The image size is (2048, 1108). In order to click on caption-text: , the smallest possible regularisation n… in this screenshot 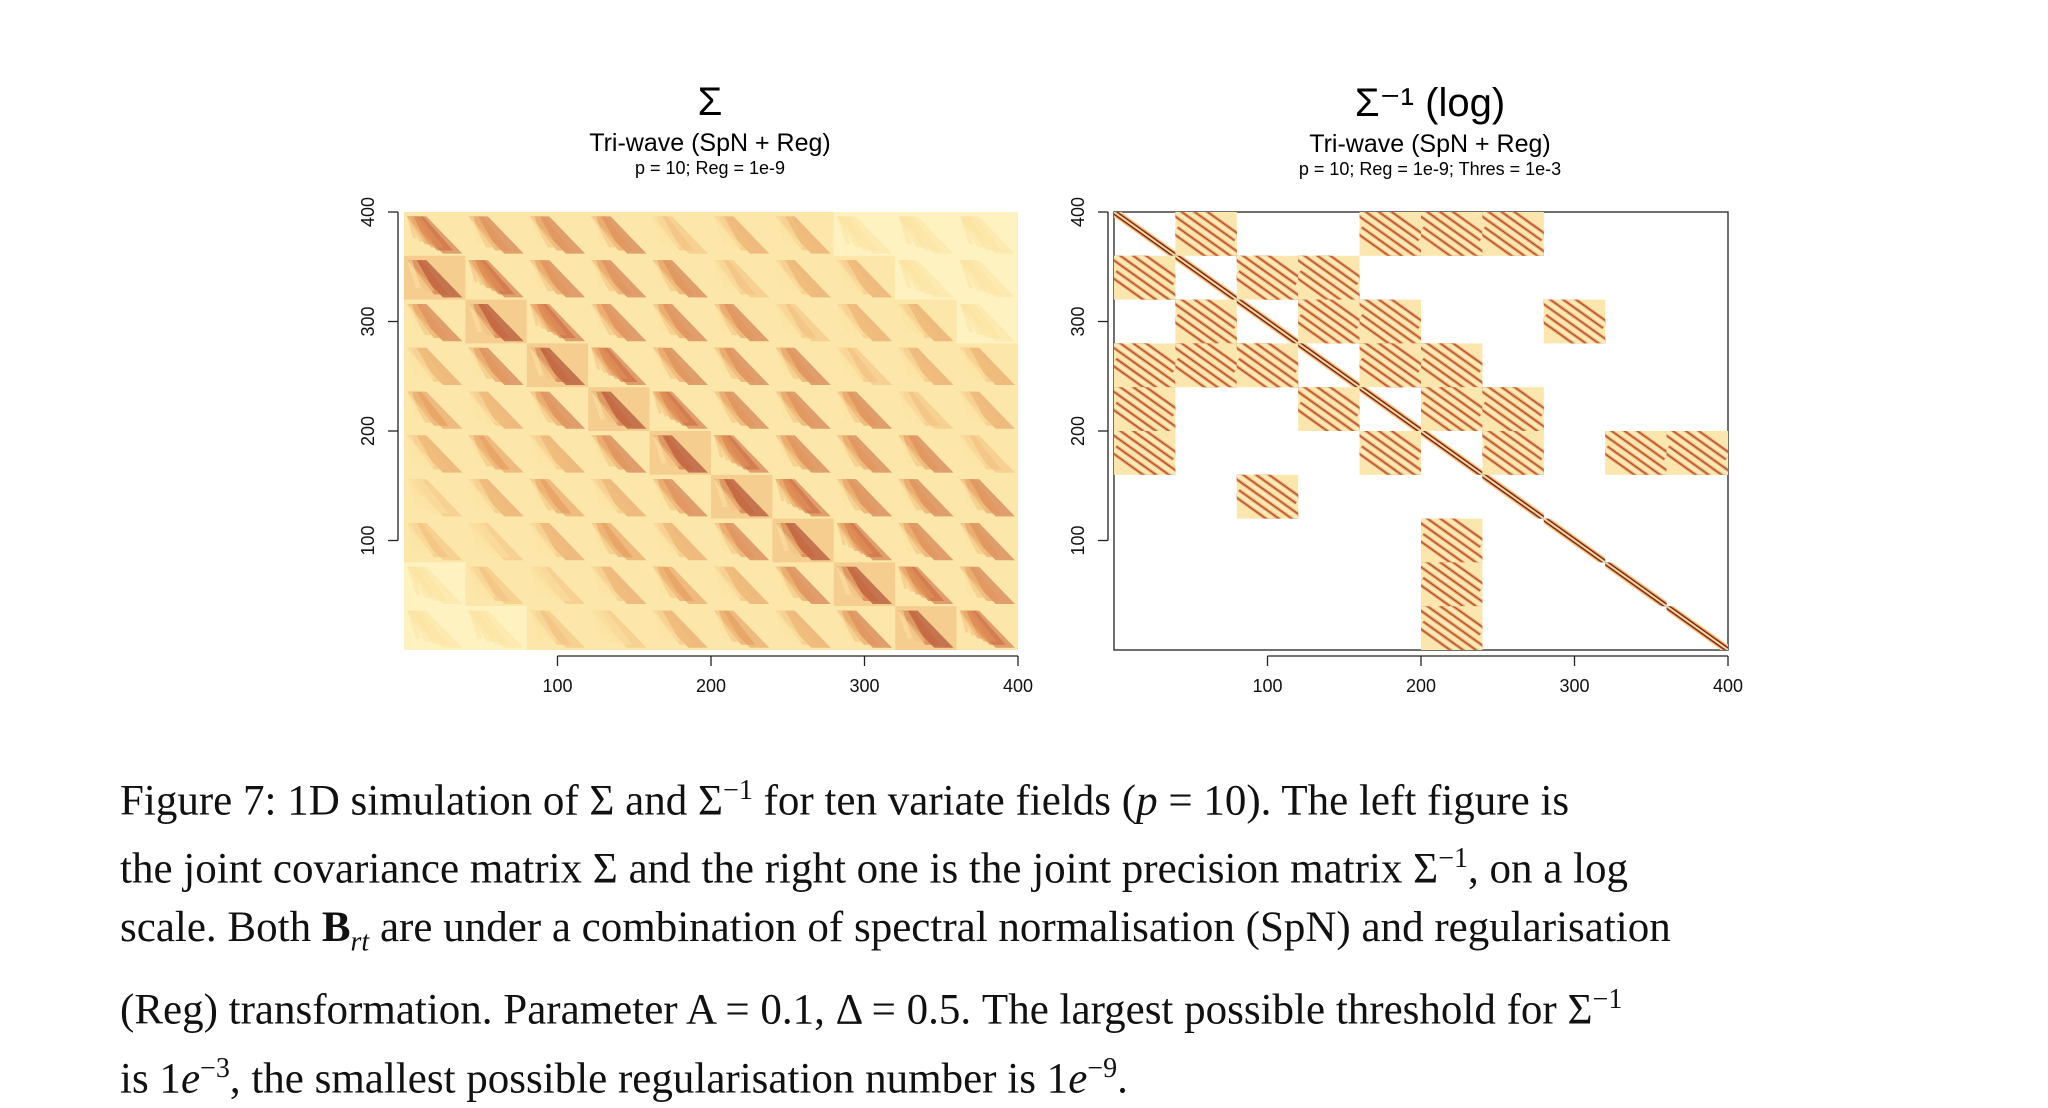, I will do `click(649, 1078)`.